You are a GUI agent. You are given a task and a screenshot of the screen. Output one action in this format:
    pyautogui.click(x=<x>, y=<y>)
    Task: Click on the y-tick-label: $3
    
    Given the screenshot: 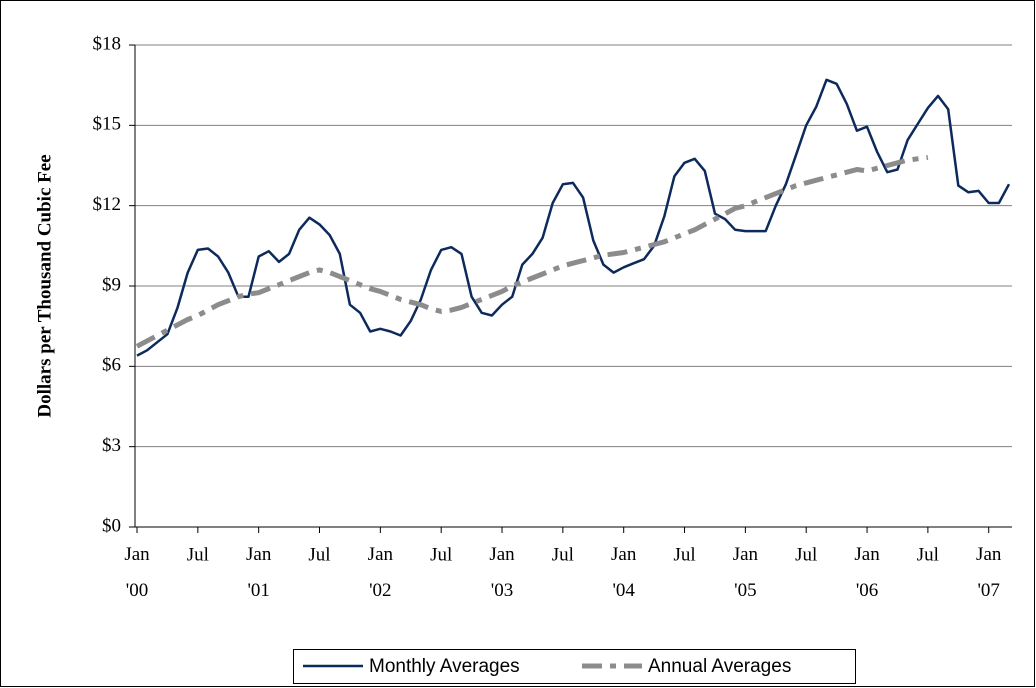 What is the action you would take?
    pyautogui.click(x=111, y=445)
    